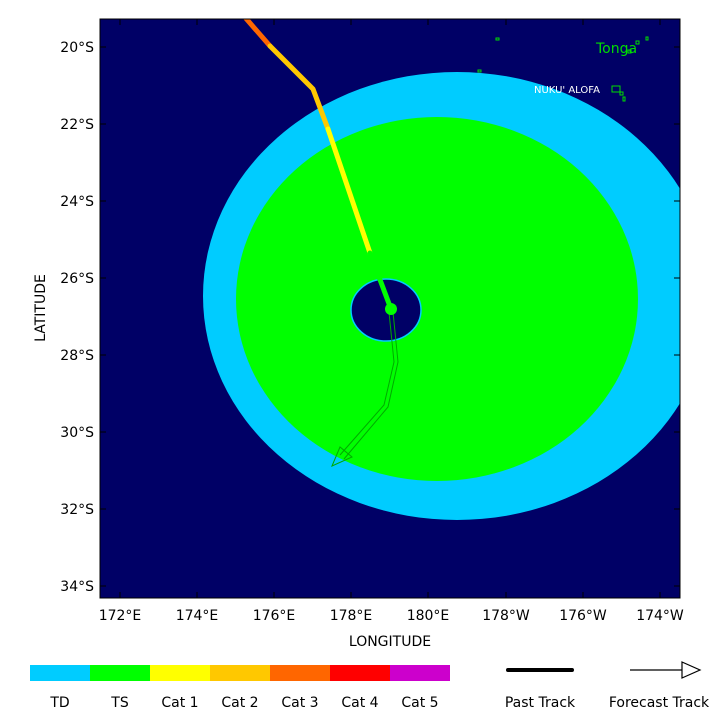  What do you see at coordinates (240, 687) in the screenshot?
I see `intensity-legend: TD TS Cat 1 Cat 2 Cat 3 Cat 4 Cat 5` at bounding box center [240, 687].